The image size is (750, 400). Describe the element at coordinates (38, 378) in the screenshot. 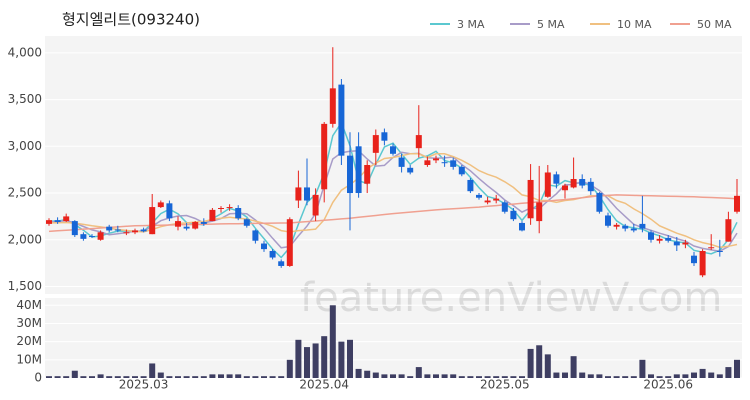

I see `y-tick-label: 0` at that location.